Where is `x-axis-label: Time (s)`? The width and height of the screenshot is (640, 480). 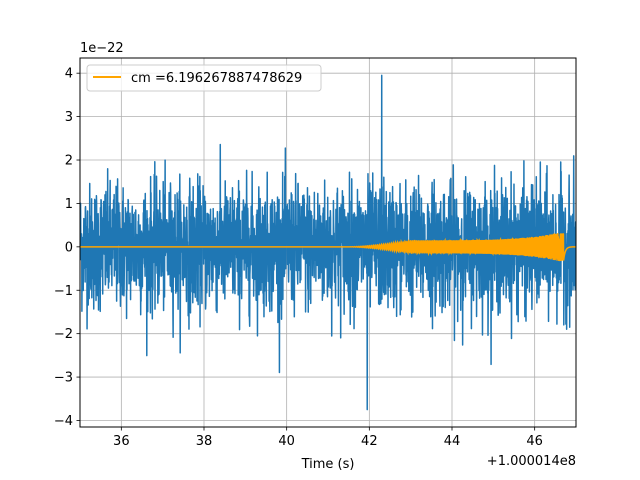 x-axis-label: Time (s) is located at coordinates (328, 464).